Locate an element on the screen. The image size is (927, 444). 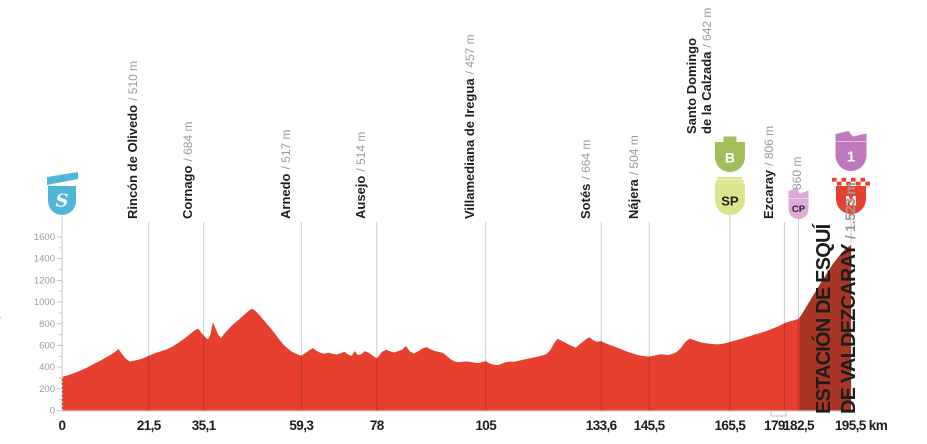
start-location-label: ALFARO / 310 m is located at coordinates (3, 337).